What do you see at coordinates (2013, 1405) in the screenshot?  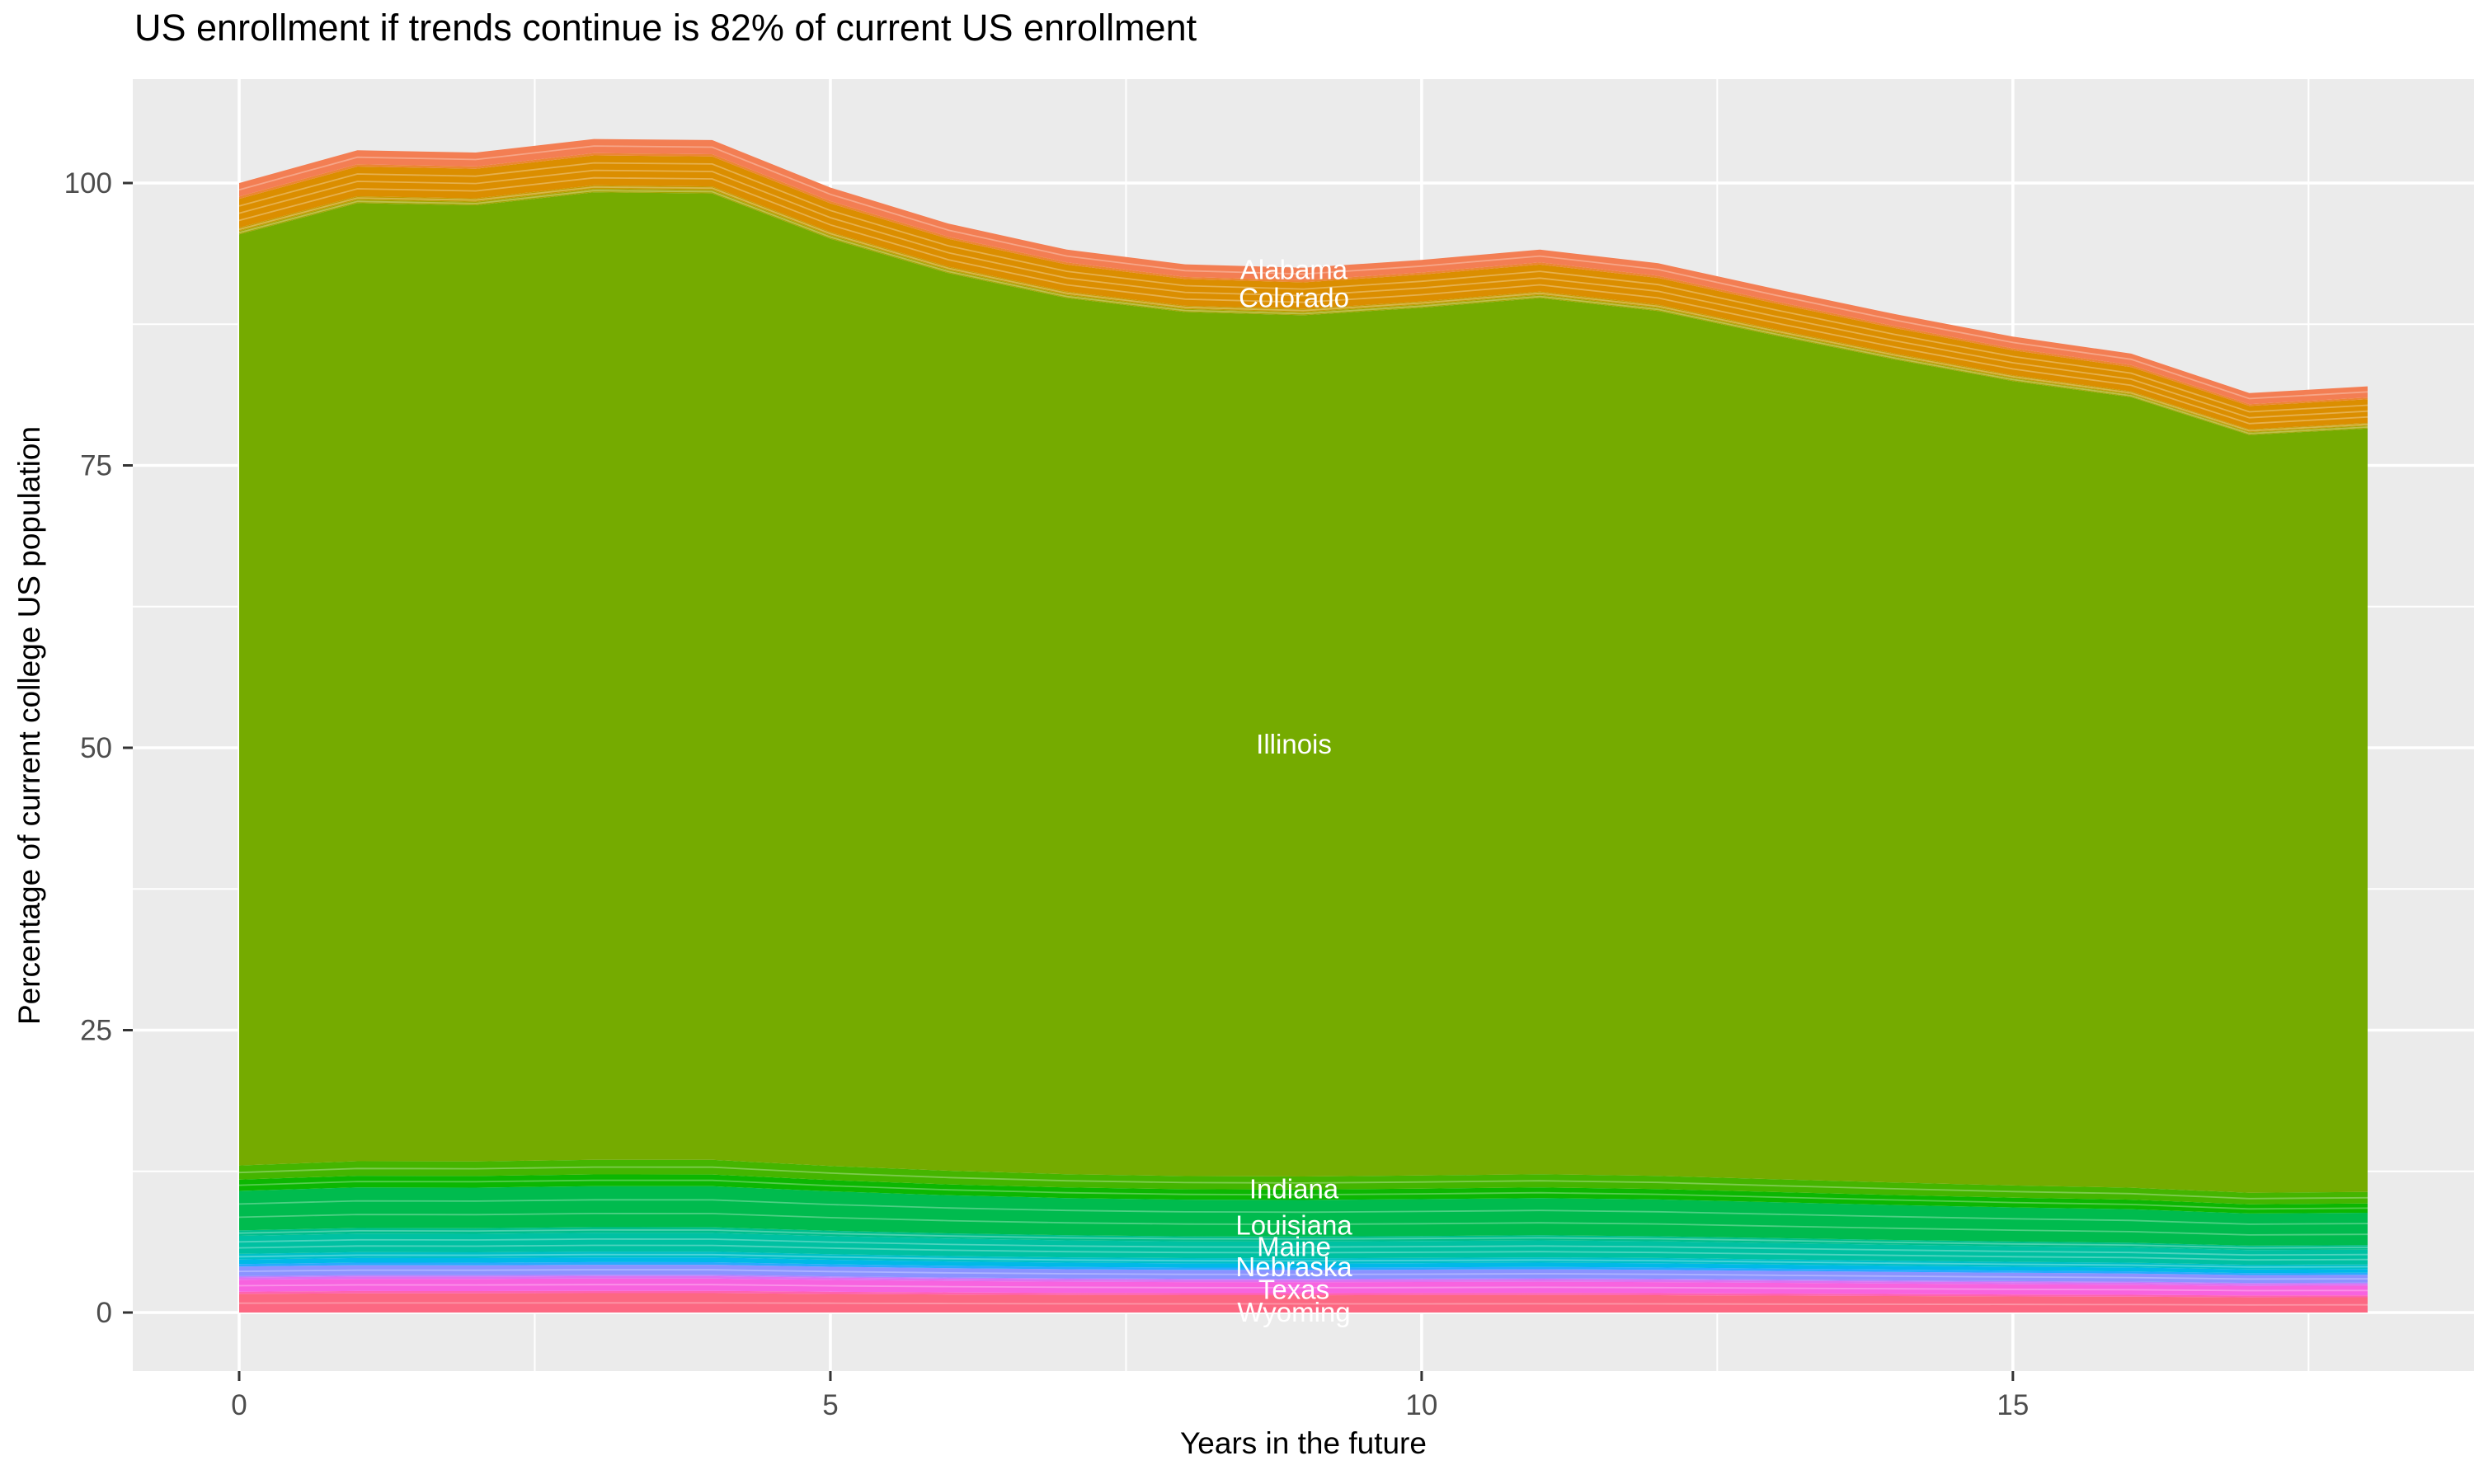 I see `x-tick-label: 15` at bounding box center [2013, 1405].